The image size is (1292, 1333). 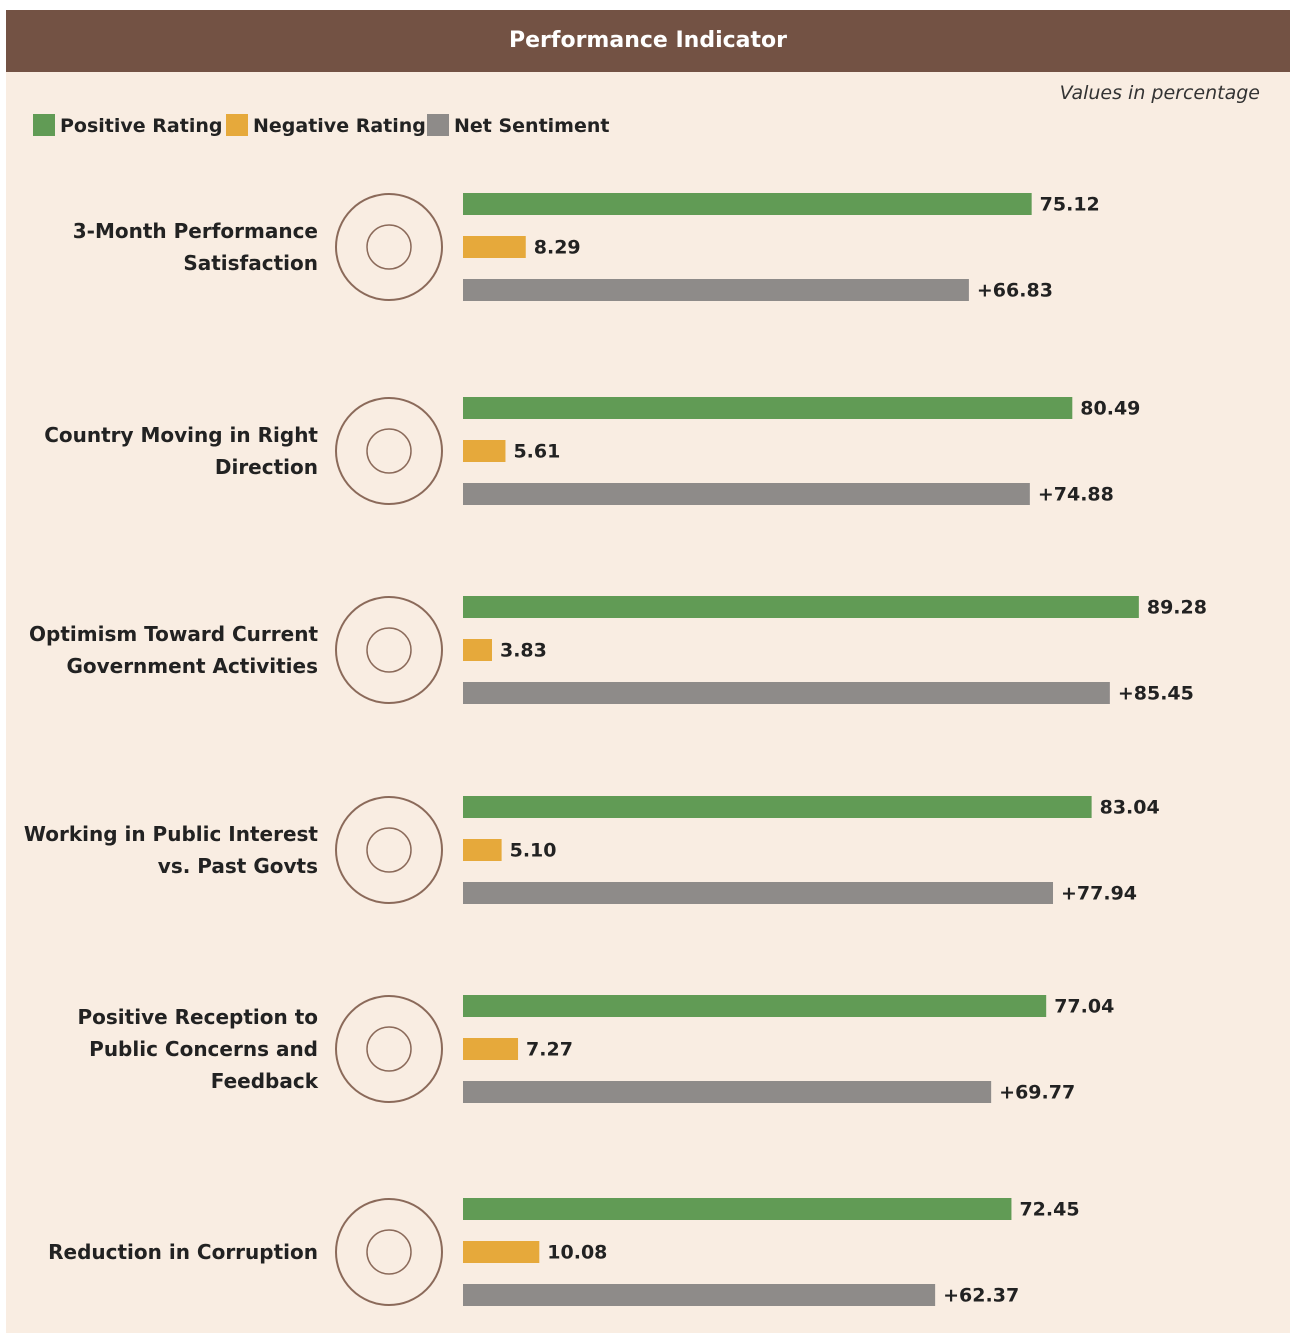 What do you see at coordinates (1130, 808) in the screenshot?
I see `value-label: 83.04` at bounding box center [1130, 808].